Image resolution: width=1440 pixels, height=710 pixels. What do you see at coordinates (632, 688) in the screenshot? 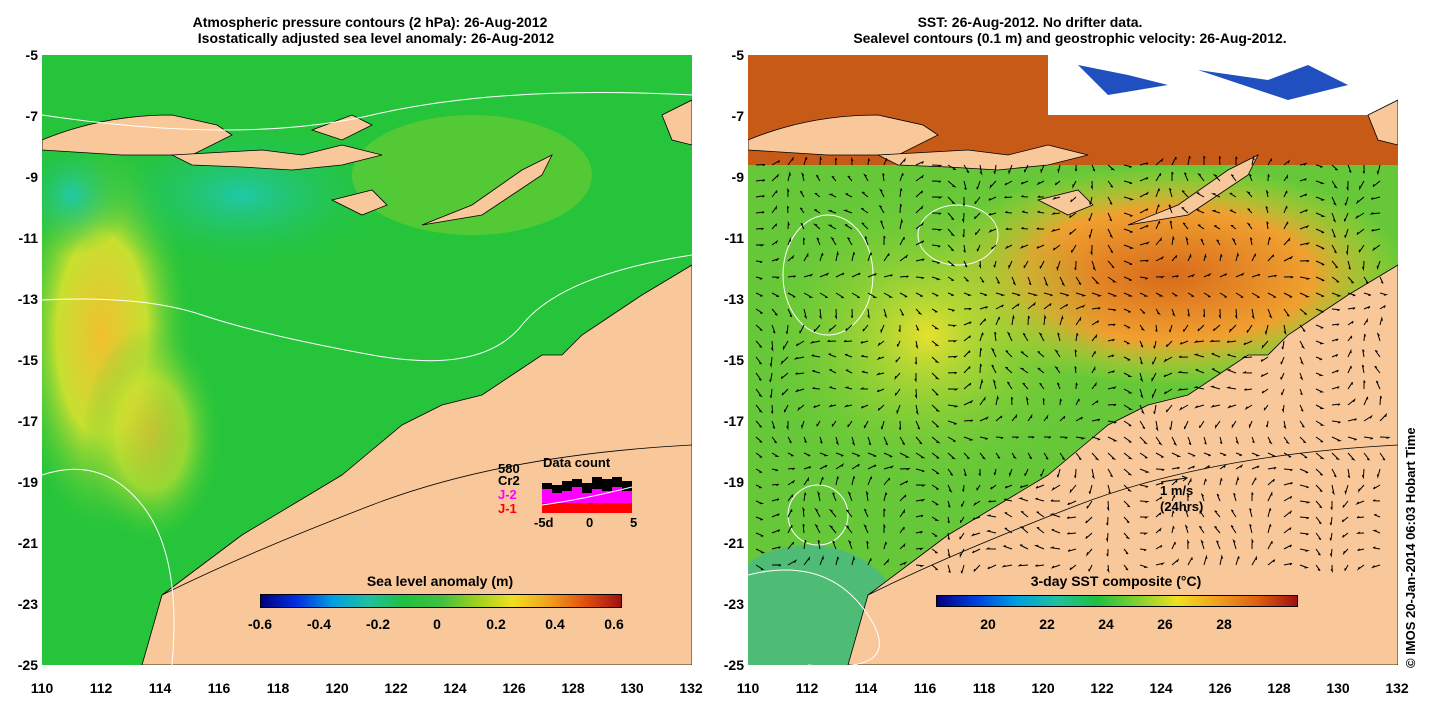
I see `left-xtick: 130` at bounding box center [632, 688].